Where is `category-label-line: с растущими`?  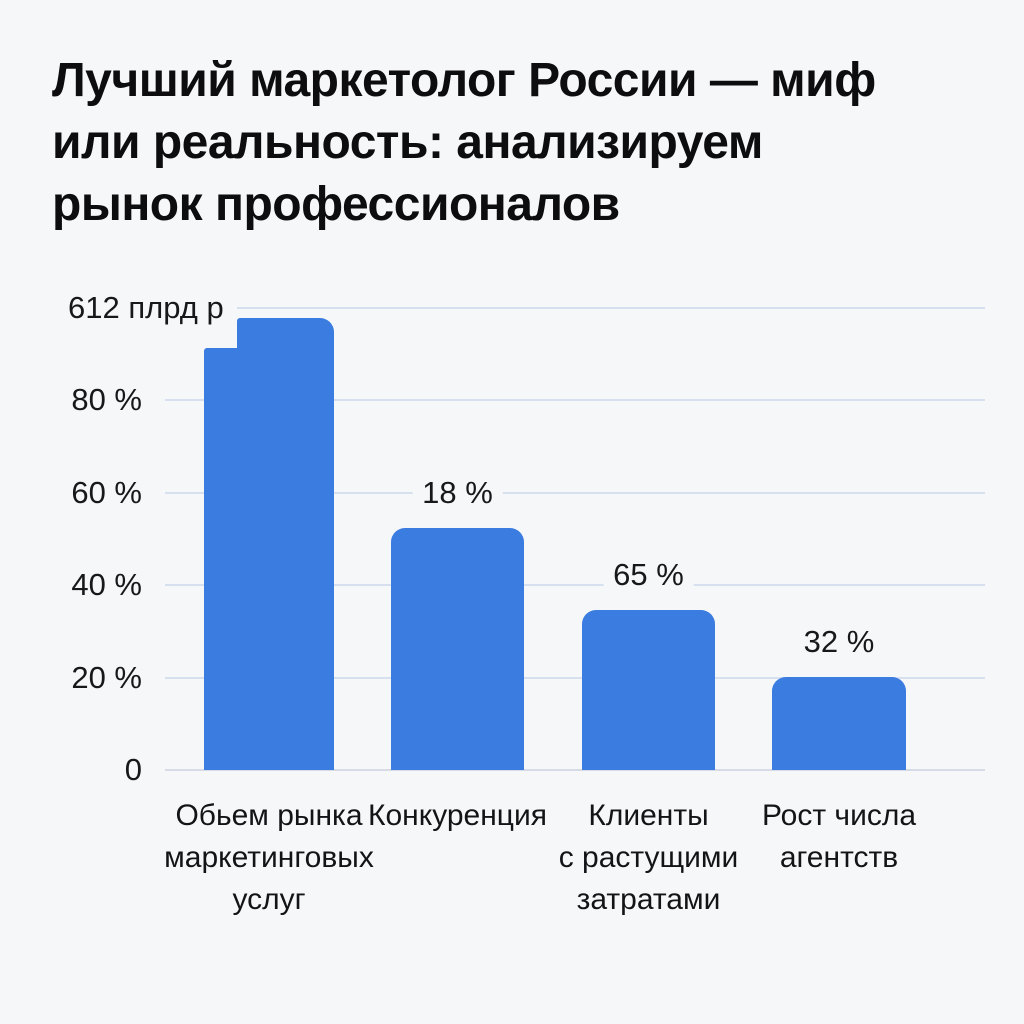 category-label-line: с растущими is located at coordinates (648, 857).